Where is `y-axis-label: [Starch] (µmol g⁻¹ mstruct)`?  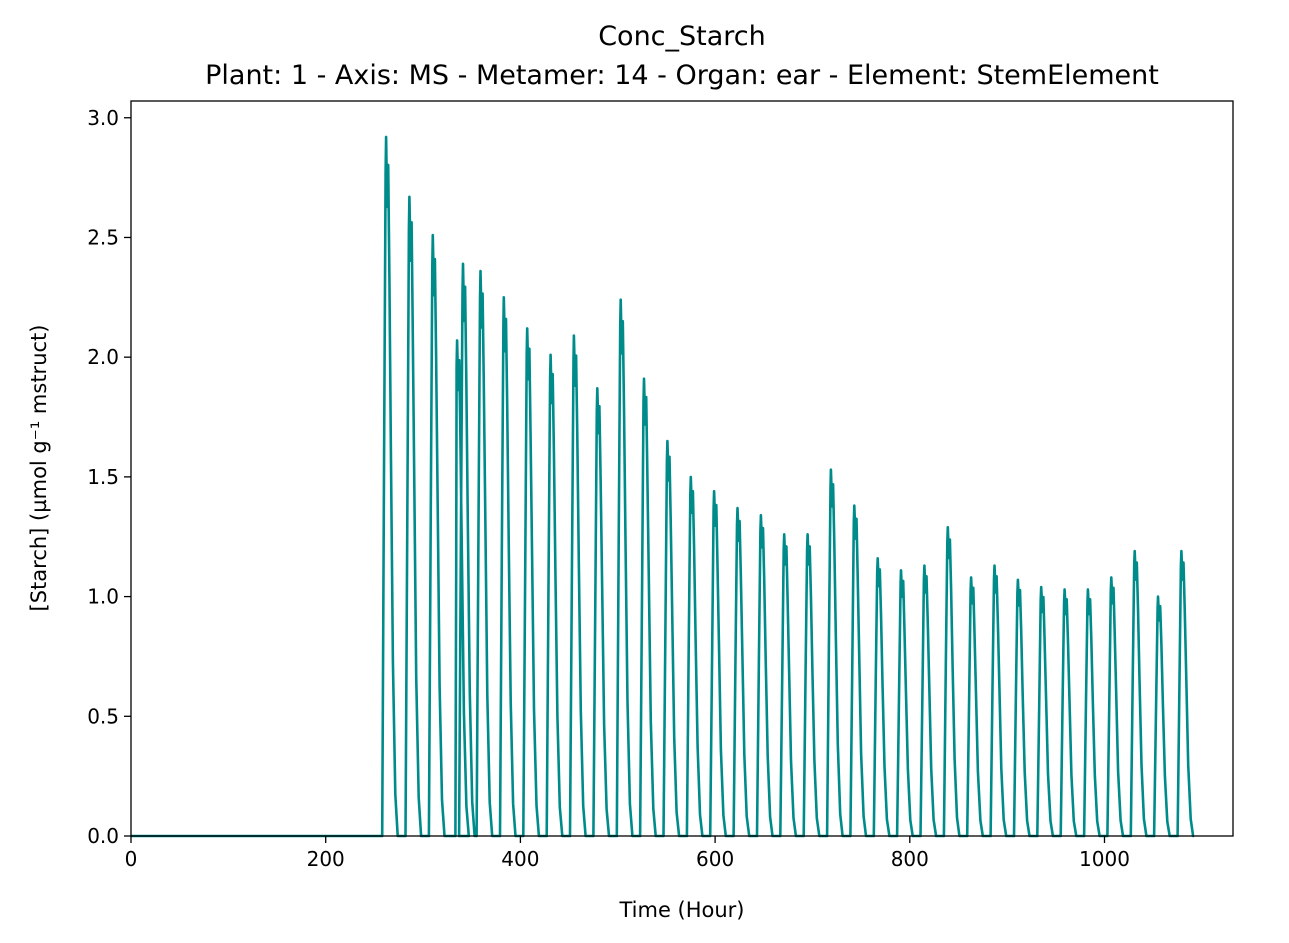 y-axis-label: [Starch] (µmol g⁻¹ mstruct) is located at coordinates (39, 468).